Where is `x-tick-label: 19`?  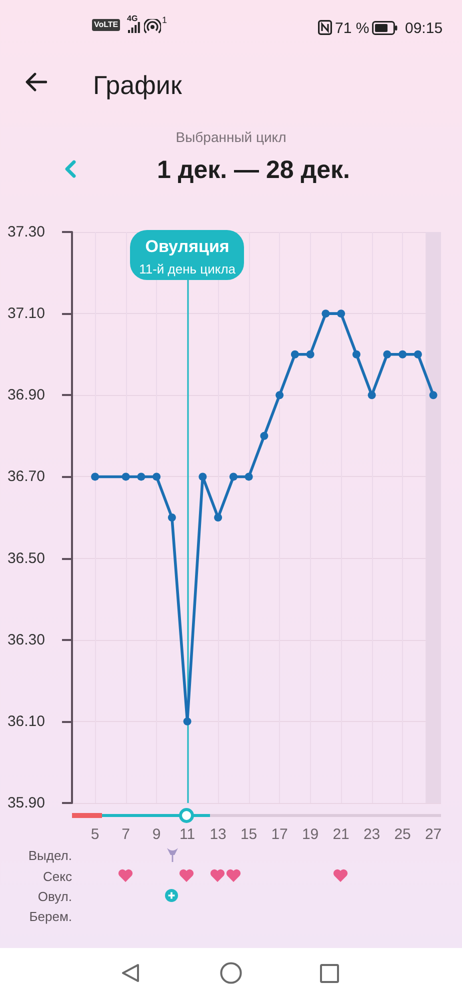
x-tick-label: 19 is located at coordinates (310, 834).